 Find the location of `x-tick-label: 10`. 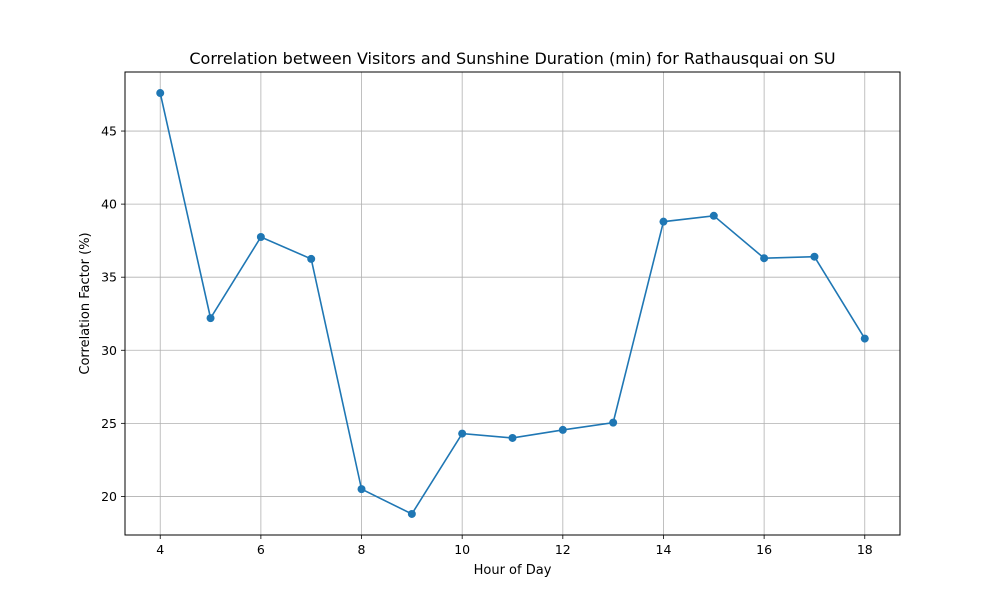

x-tick-label: 10 is located at coordinates (462, 549).